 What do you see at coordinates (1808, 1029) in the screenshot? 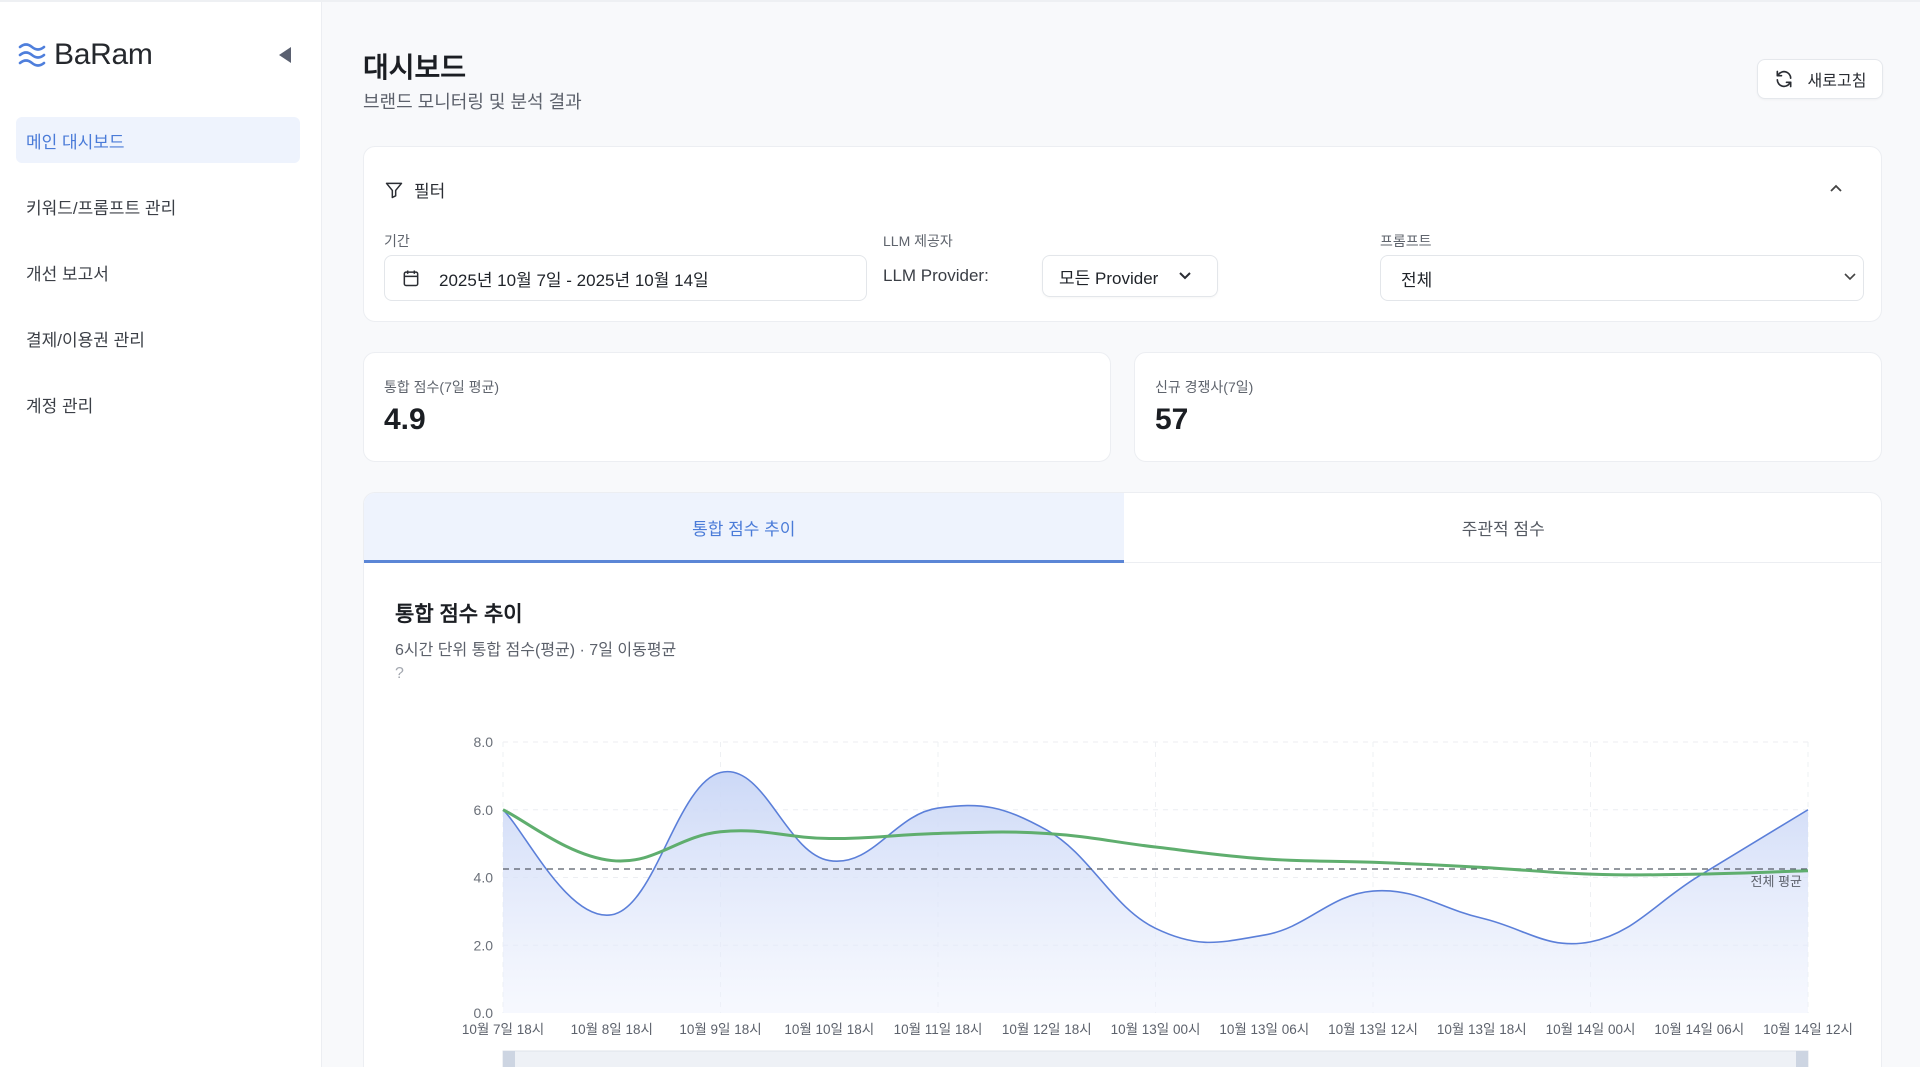
I see `x-tick-label: 10월 14일 12시` at bounding box center [1808, 1029].